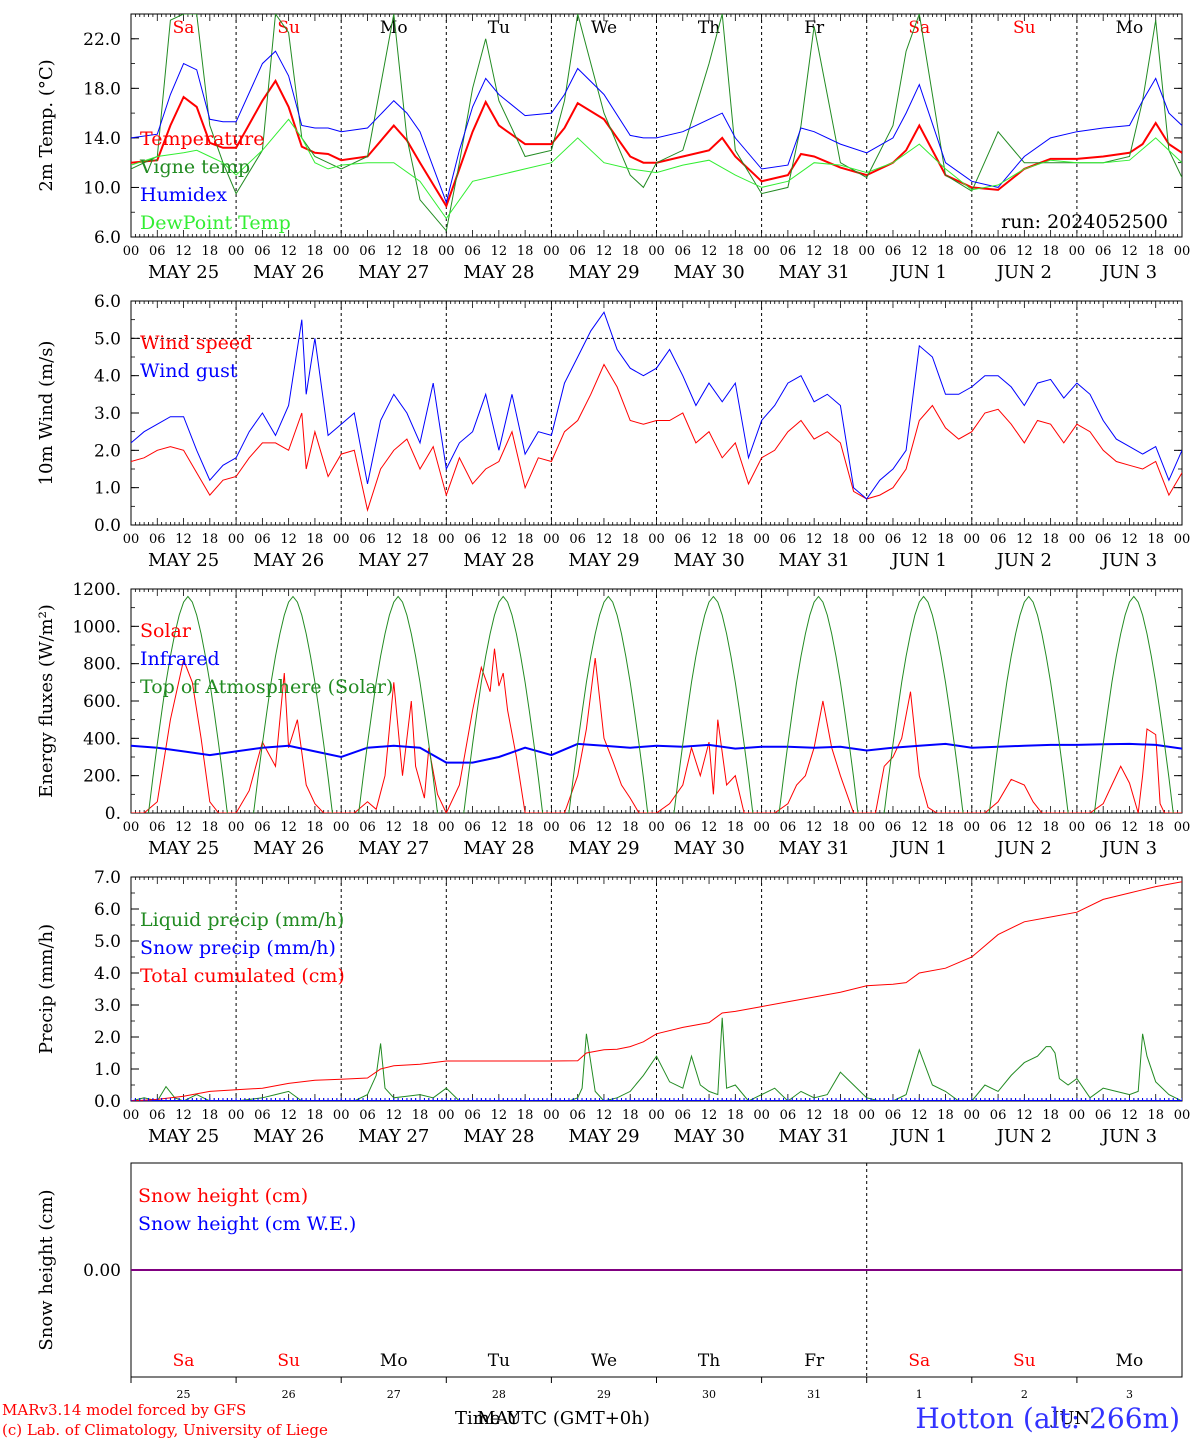 Image resolution: width=1194 pixels, height=1440 pixels. I want to click on y-tick-label: 4.0, so click(107, 974).